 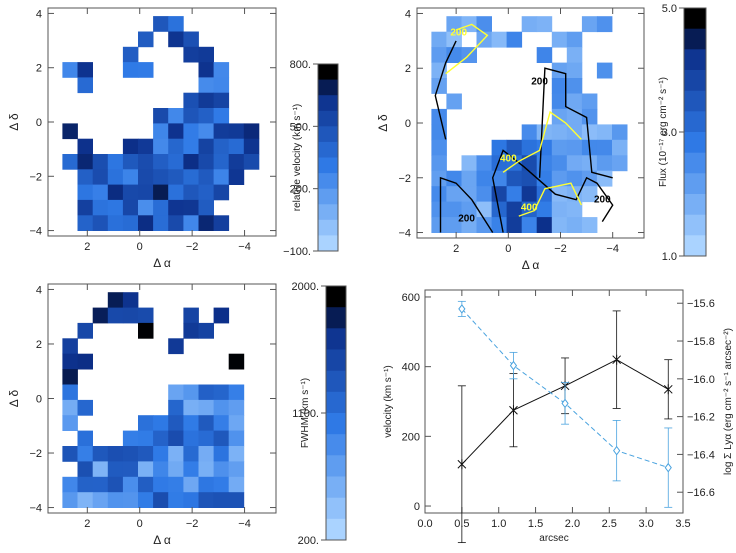 What do you see at coordinates (39, 123) in the screenshot?
I see `y-tick-label: 0` at bounding box center [39, 123].